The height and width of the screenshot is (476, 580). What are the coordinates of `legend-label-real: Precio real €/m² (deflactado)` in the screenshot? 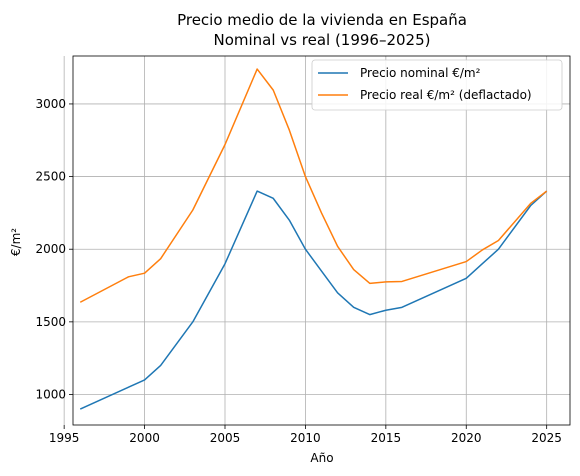 It's located at (446, 95).